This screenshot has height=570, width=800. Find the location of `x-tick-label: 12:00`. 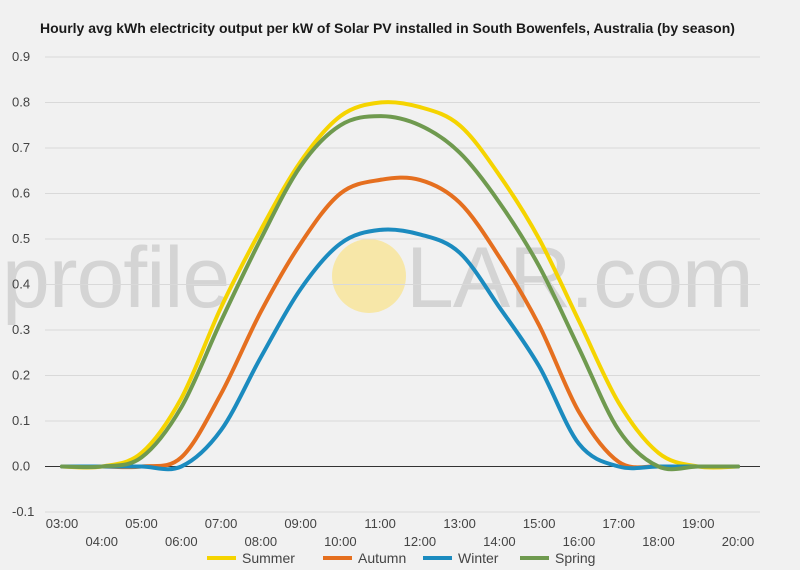

x-tick-label: 12:00 is located at coordinates (420, 541).